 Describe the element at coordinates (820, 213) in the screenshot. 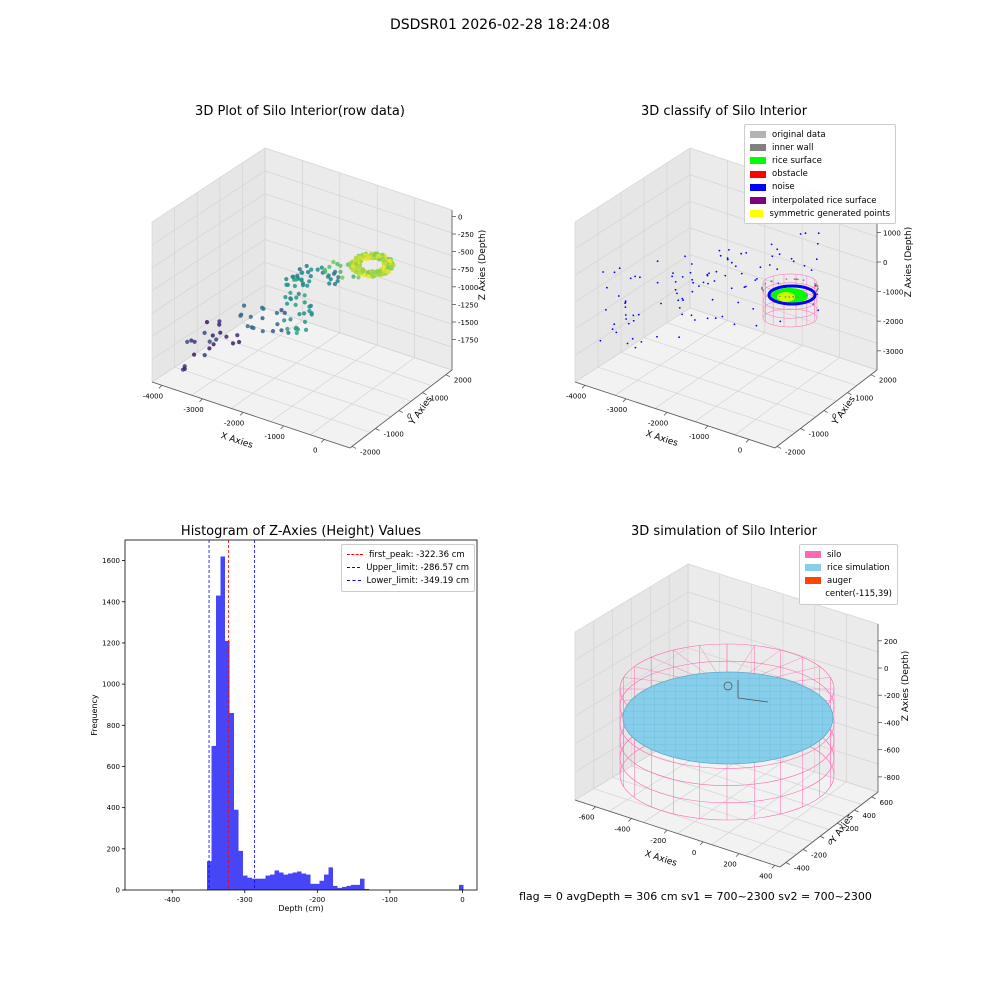

I see `legend-item-symmetric-generated-points: symmetric generated points` at that location.